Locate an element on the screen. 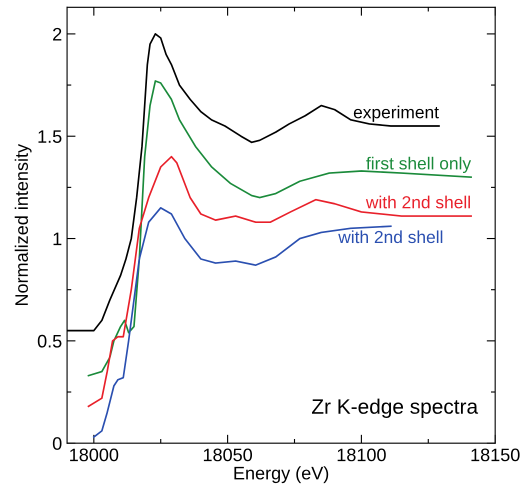 Image resolution: width=524 pixels, height=487 pixels. x-tick-label: 18100 is located at coordinates (362, 455).